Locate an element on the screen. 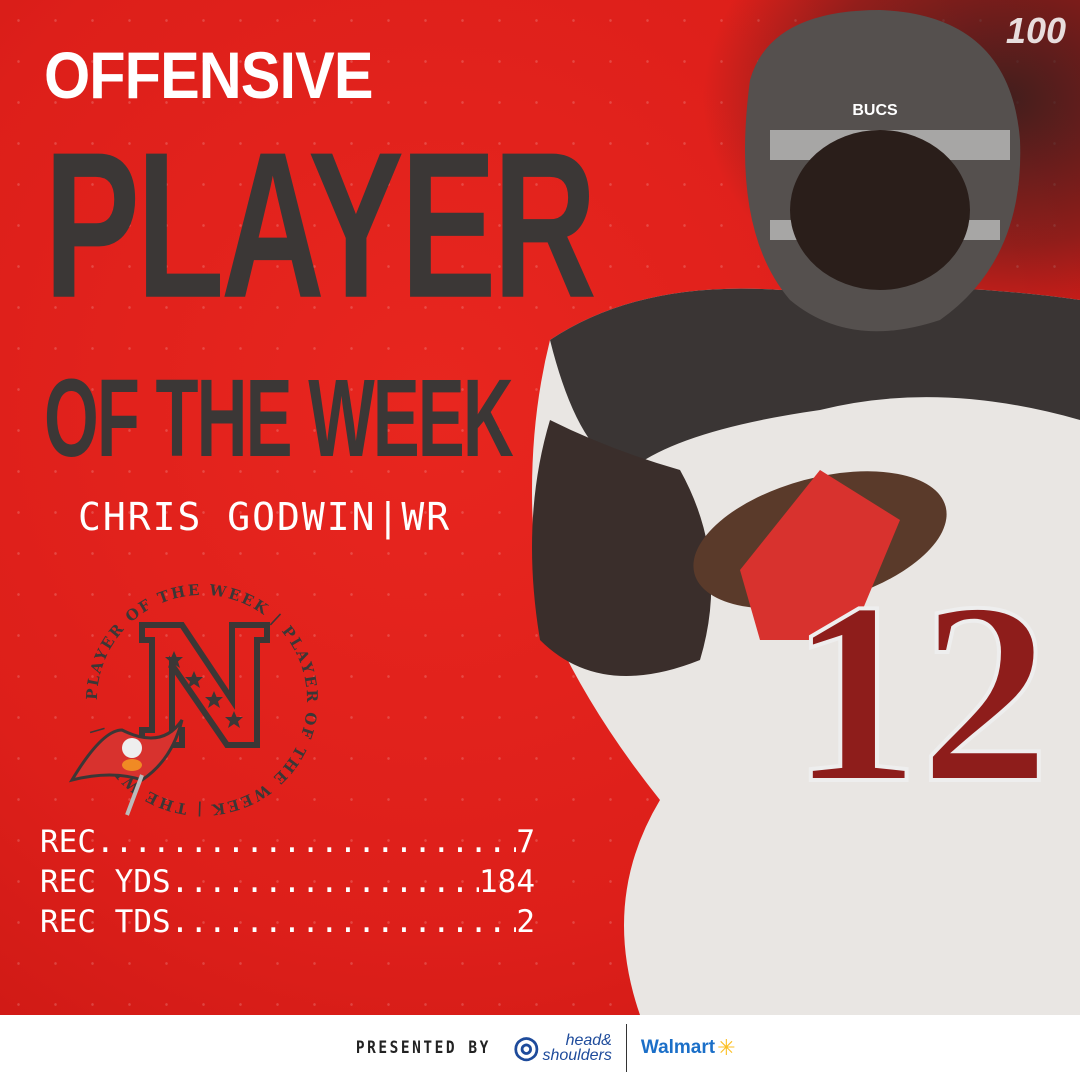 This screenshot has height=1080, width=1080. buccaneers-flag-logo is located at coordinates (126, 767).